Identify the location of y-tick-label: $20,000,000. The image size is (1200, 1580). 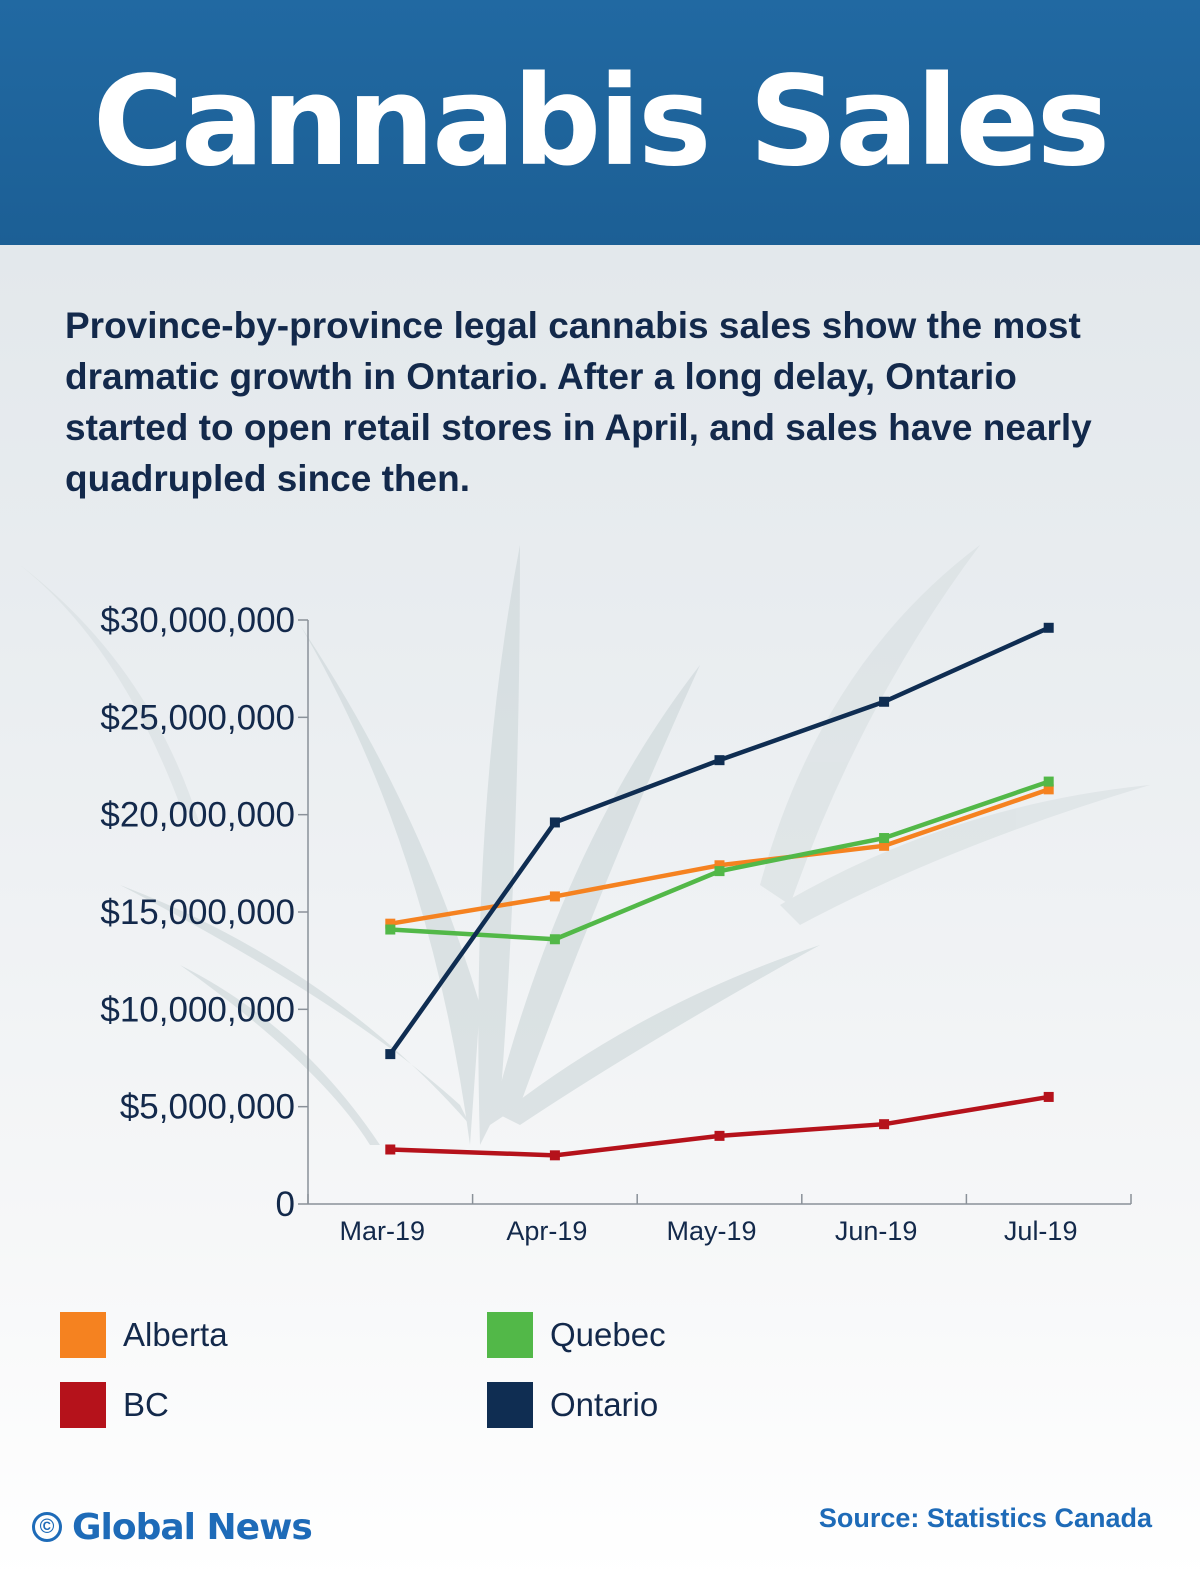
(197, 815).